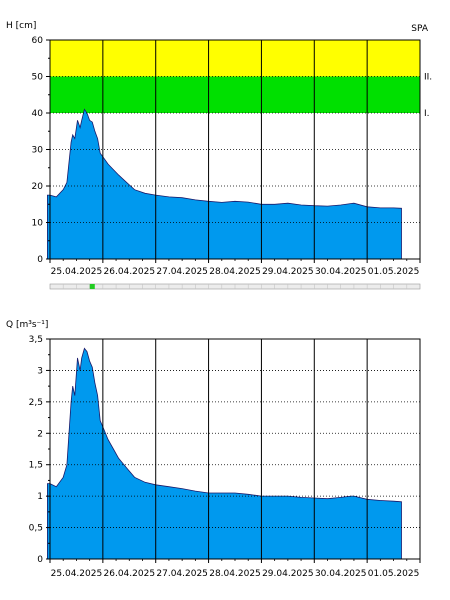  Describe the element at coordinates (36, 529) in the screenshot. I see `y-tick-label: 0,5` at that location.